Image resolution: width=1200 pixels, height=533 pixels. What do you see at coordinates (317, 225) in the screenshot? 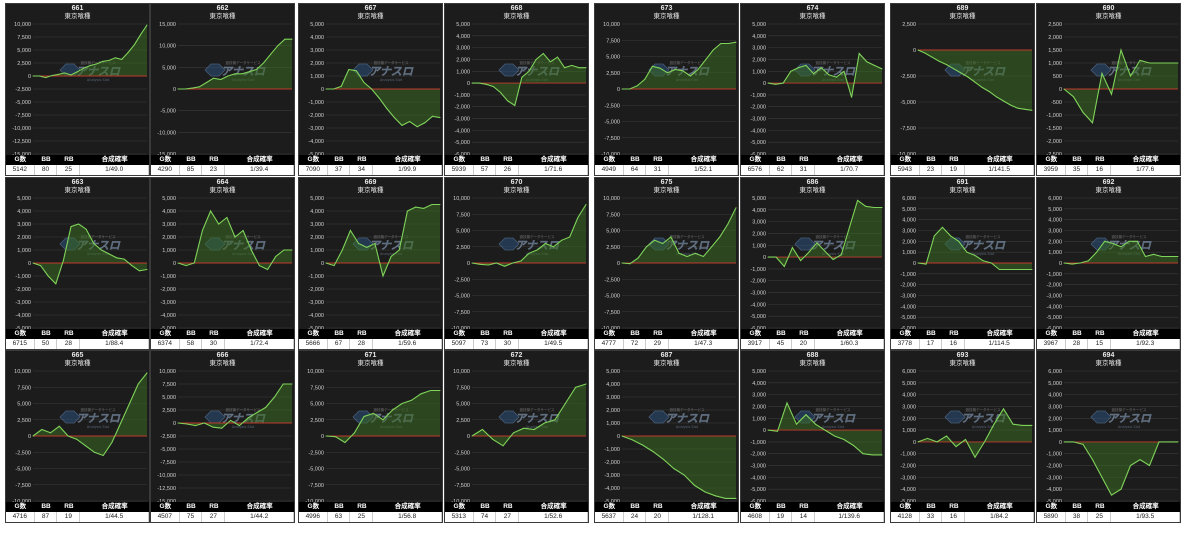
I see `y-tick-label: 3,000` at bounding box center [317, 225].